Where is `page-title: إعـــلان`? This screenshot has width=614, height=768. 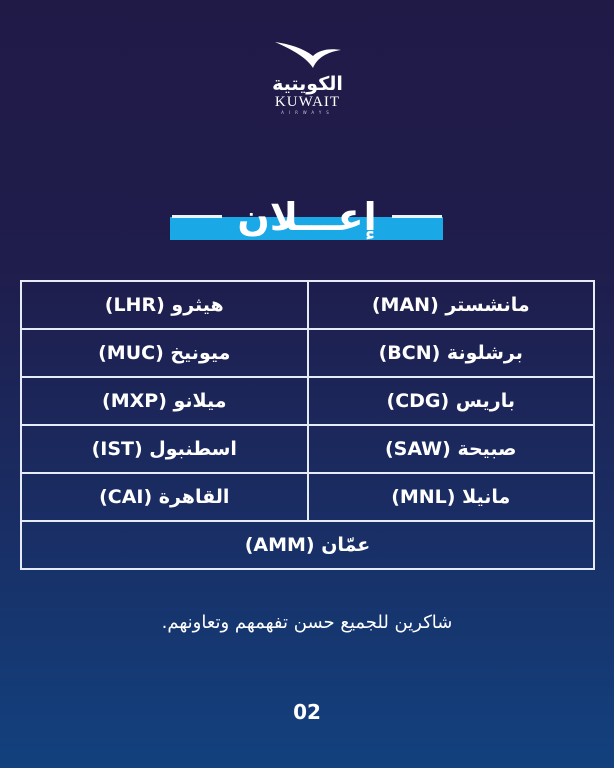
page-title: إعـــلان is located at coordinates (307, 217).